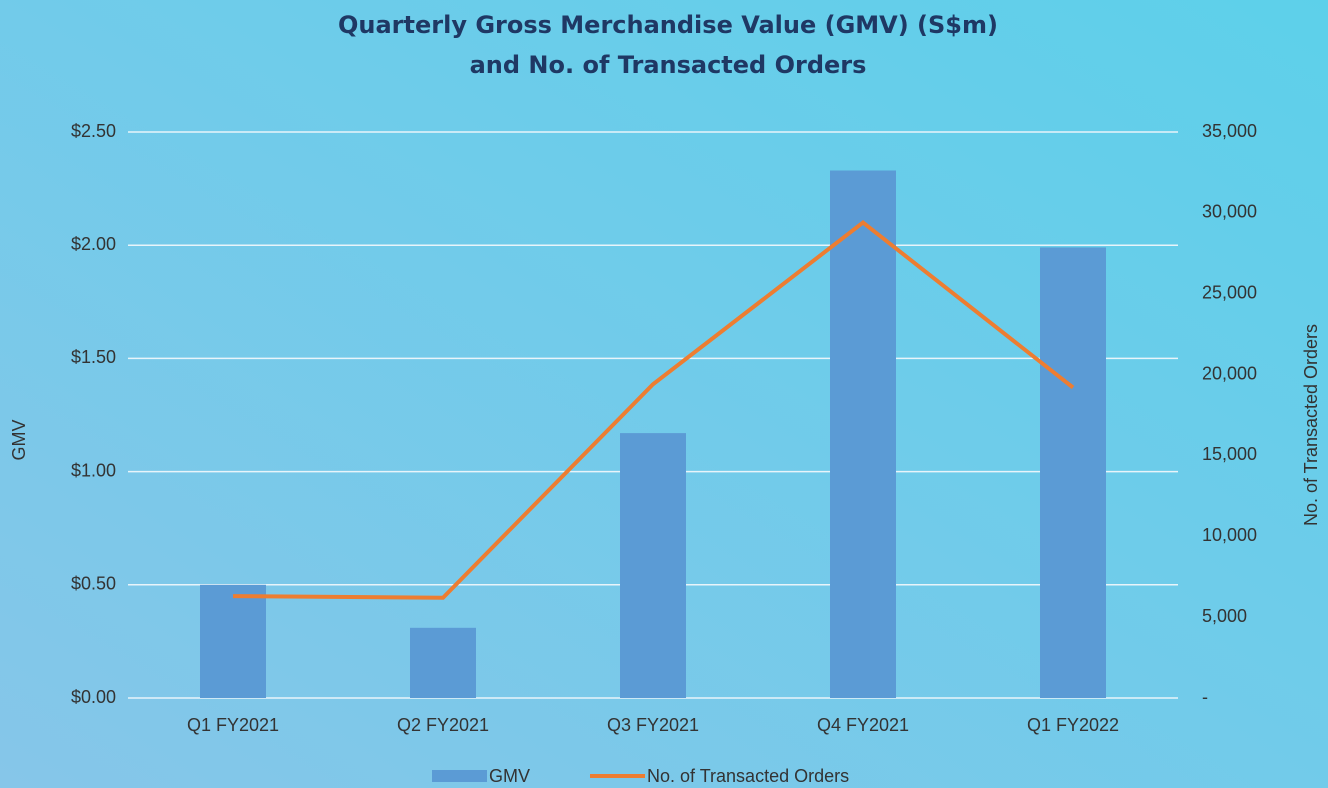  What do you see at coordinates (93, 131) in the screenshot?
I see `y-tick-label: $2.50` at bounding box center [93, 131].